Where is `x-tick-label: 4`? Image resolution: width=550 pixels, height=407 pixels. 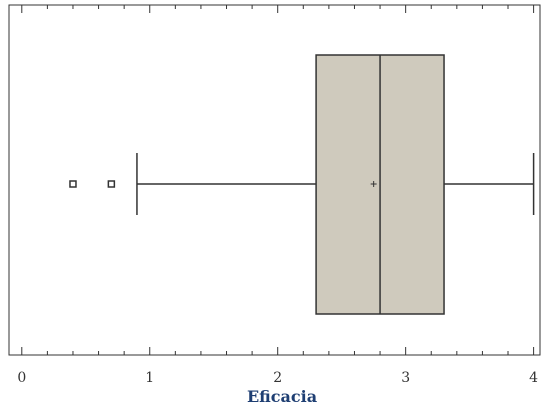
x-tick-label: 4 is located at coordinates (533, 378).